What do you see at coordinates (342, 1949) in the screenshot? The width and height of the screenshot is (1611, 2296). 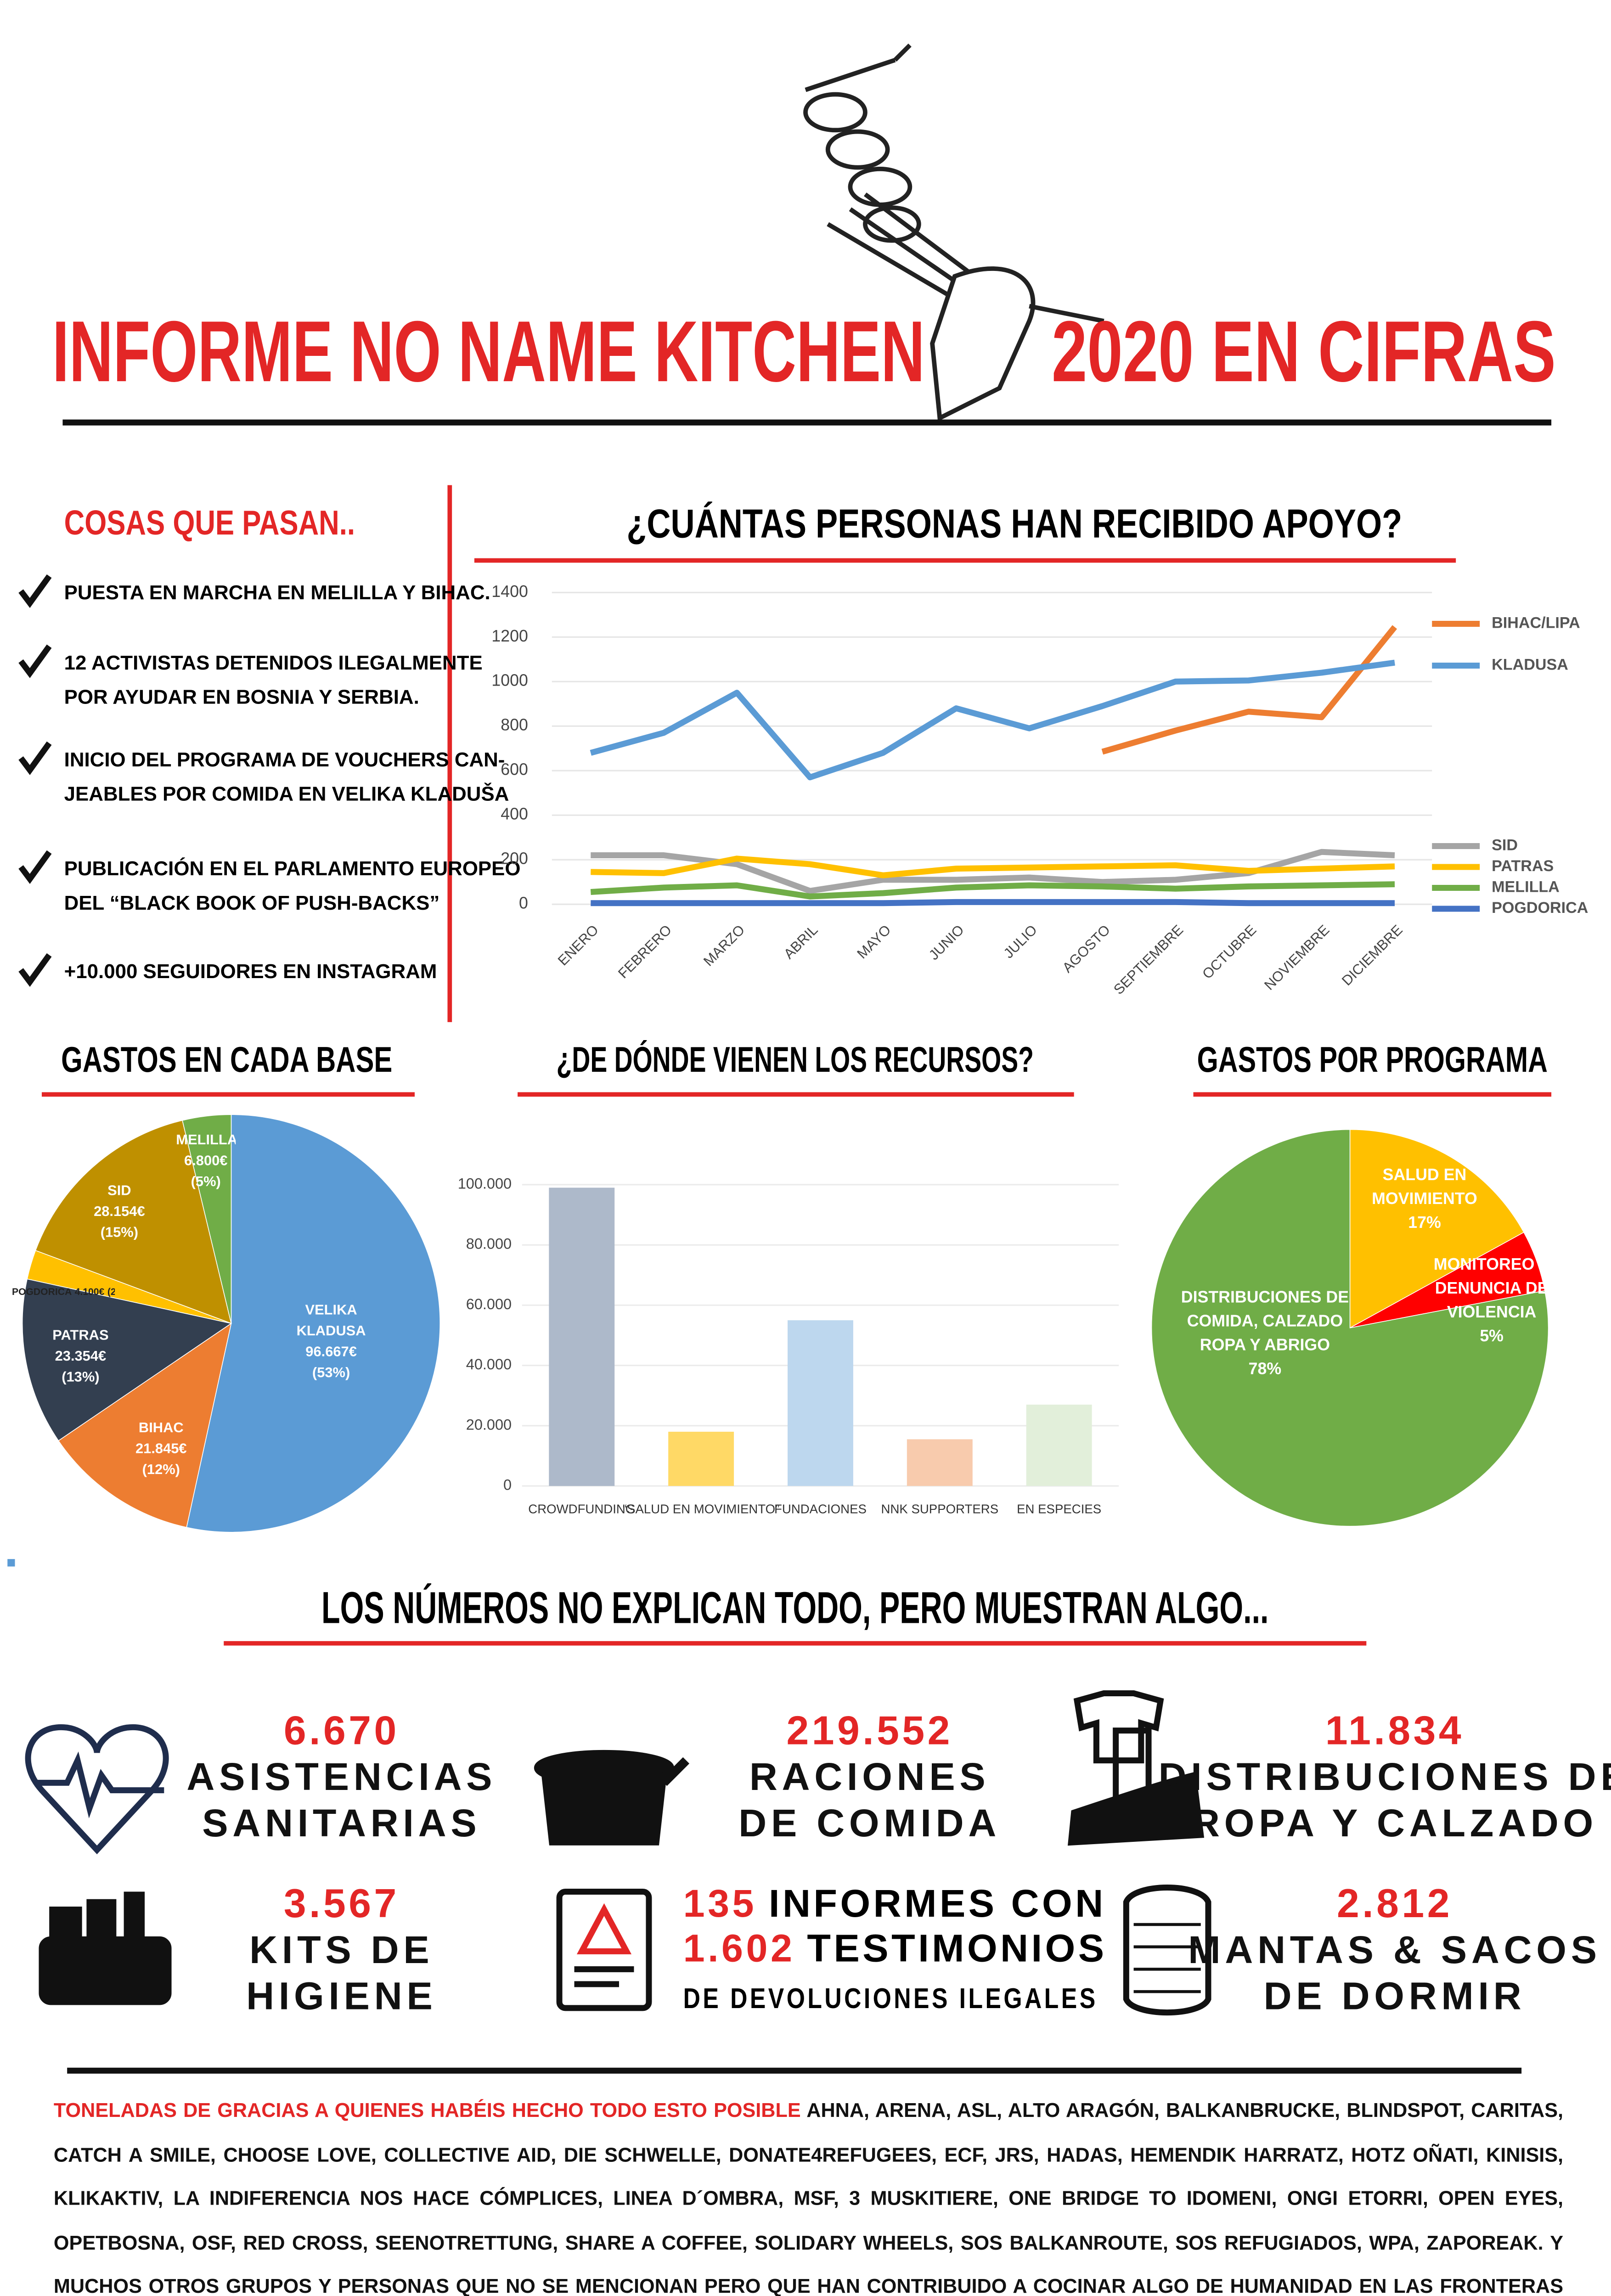 I see `stat-label: KITS DE` at bounding box center [342, 1949].